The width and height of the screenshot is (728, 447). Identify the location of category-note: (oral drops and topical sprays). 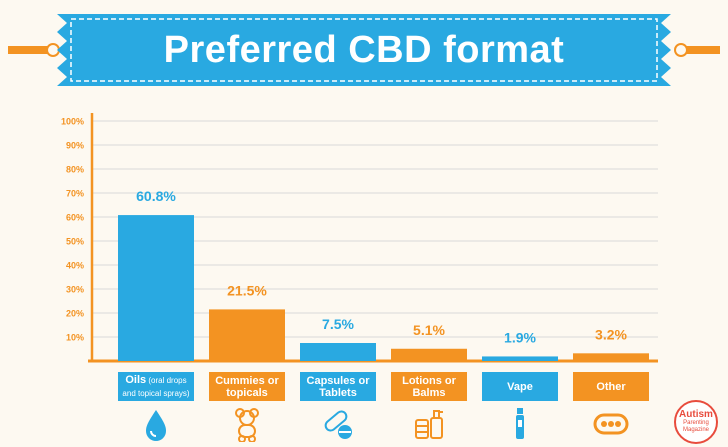
(156, 386).